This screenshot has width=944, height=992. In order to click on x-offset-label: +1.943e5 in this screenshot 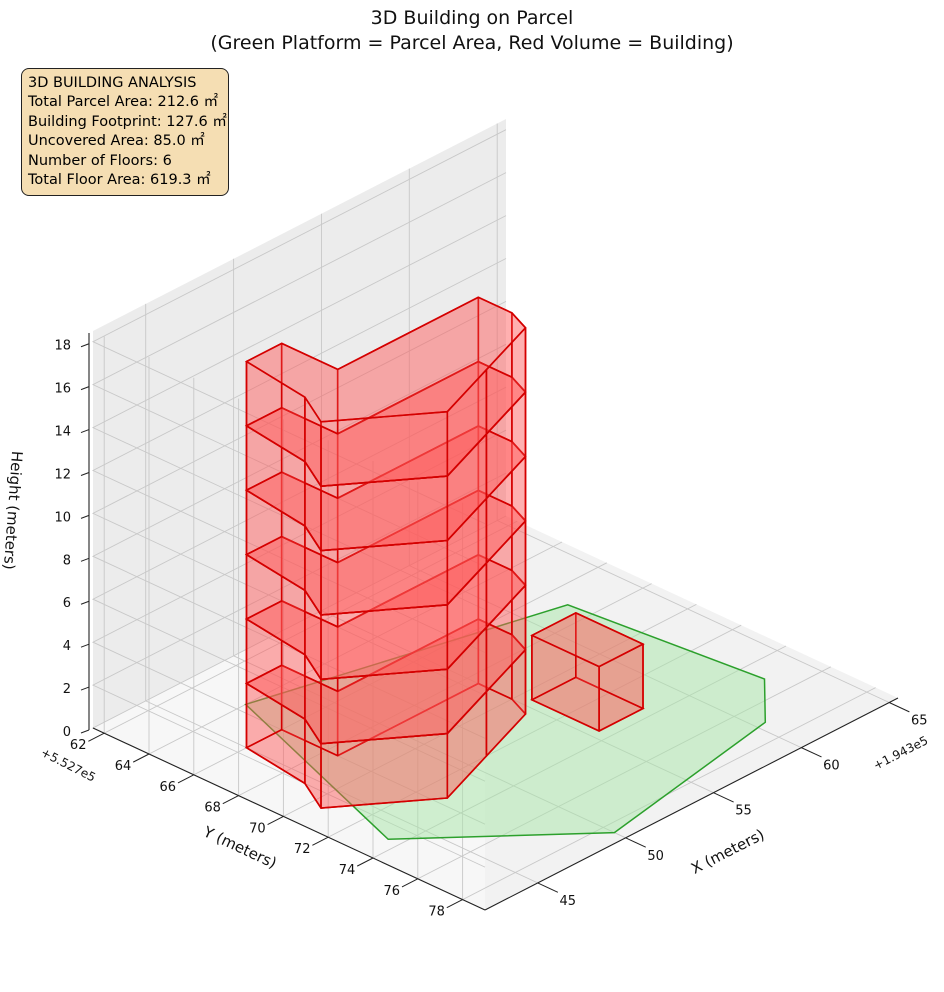, I will do `click(900, 752)`.